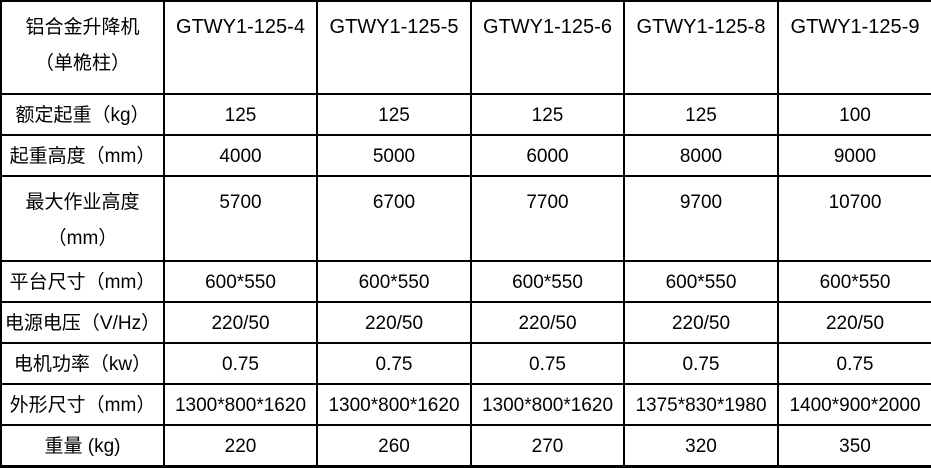 This screenshot has height=468, width=931. Describe the element at coordinates (82, 155) in the screenshot. I see `row-label: 起重高度（mm）` at that location.